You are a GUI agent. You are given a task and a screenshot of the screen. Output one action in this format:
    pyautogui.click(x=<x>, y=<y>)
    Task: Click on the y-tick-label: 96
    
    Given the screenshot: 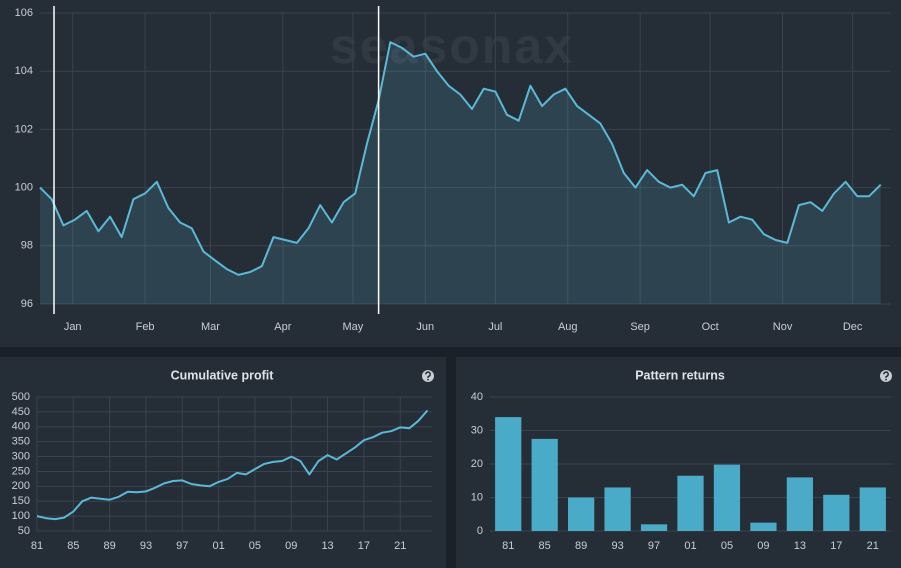 What is the action you would take?
    pyautogui.click(x=27, y=304)
    